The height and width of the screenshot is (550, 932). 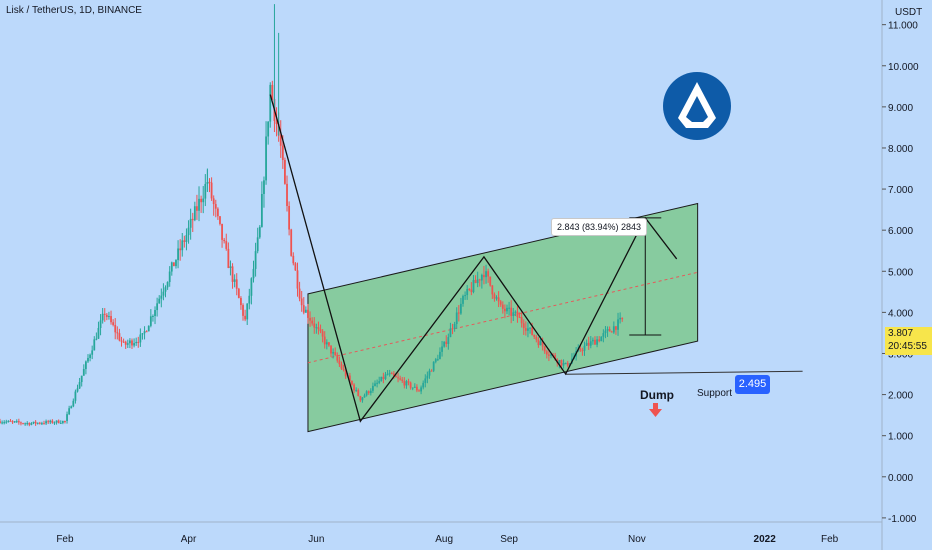 I want to click on current-price-tag: 3.807 20:45:55, so click(x=908, y=341).